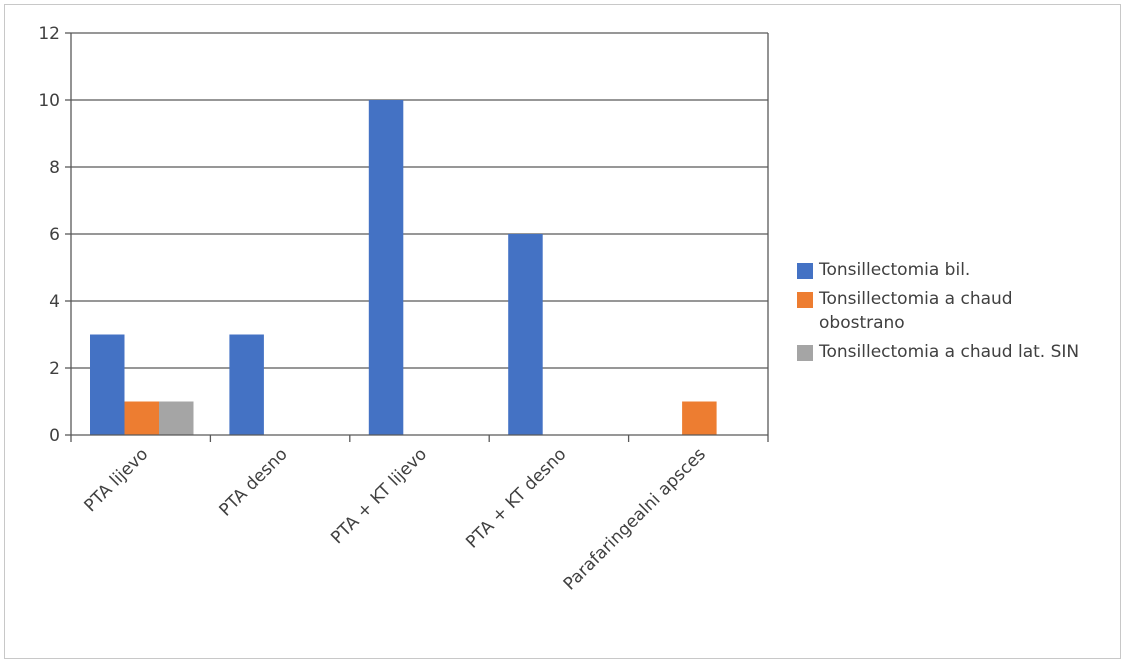 This screenshot has width=1127, height=666. Describe the element at coordinates (54, 235) in the screenshot. I see `y-tick-label: 6` at that location.